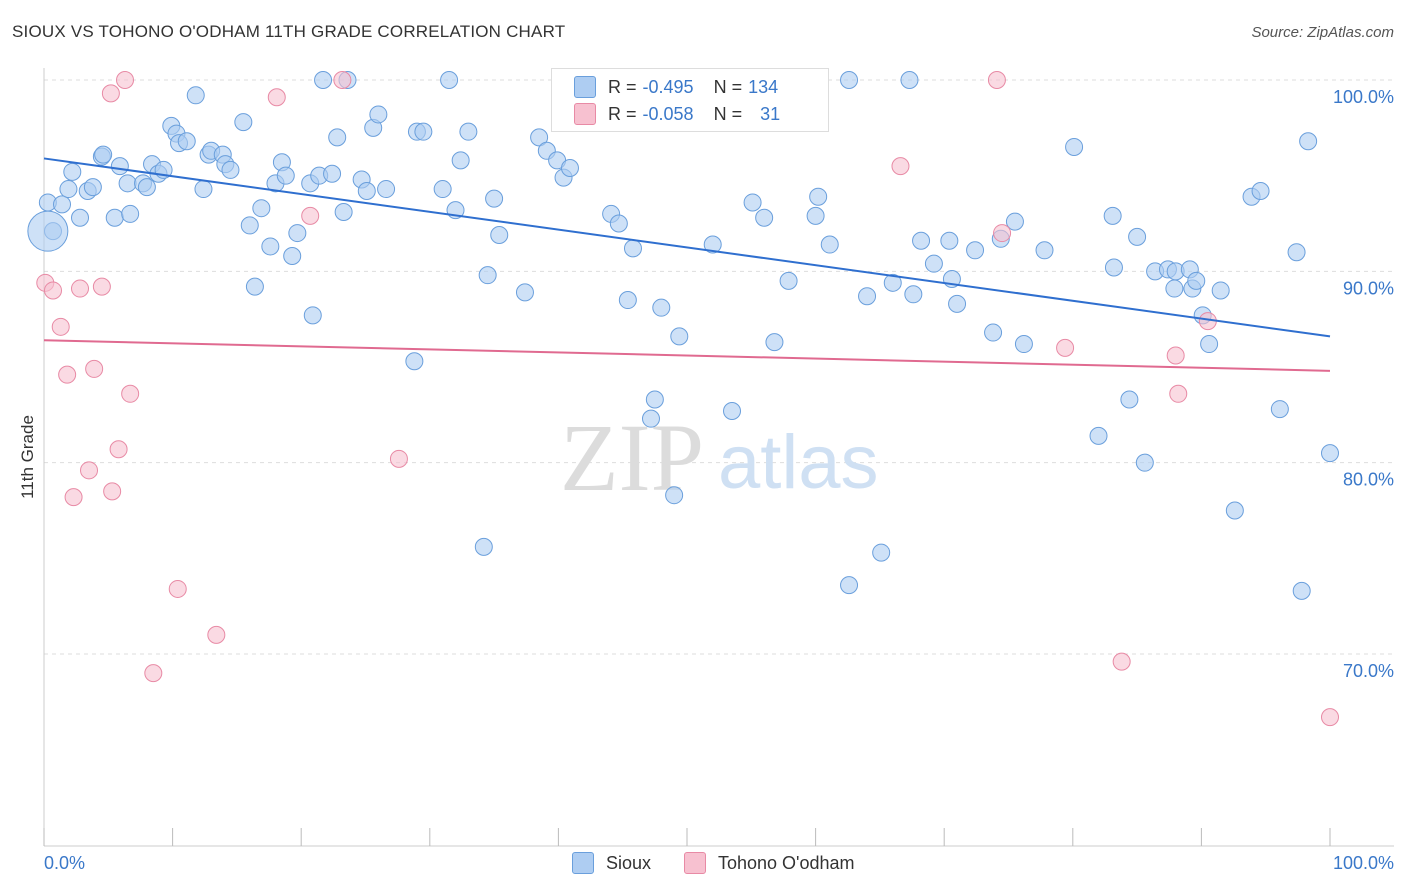  What do you see at coordinates (48, 231) in the screenshot?
I see `sioux-point-large` at bounding box center [48, 231].